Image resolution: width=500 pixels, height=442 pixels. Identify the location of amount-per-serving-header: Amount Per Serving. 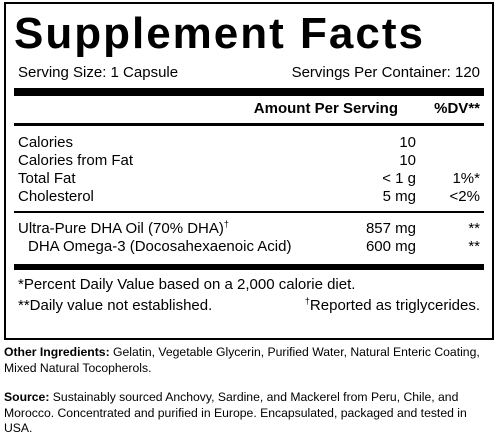
(325, 108).